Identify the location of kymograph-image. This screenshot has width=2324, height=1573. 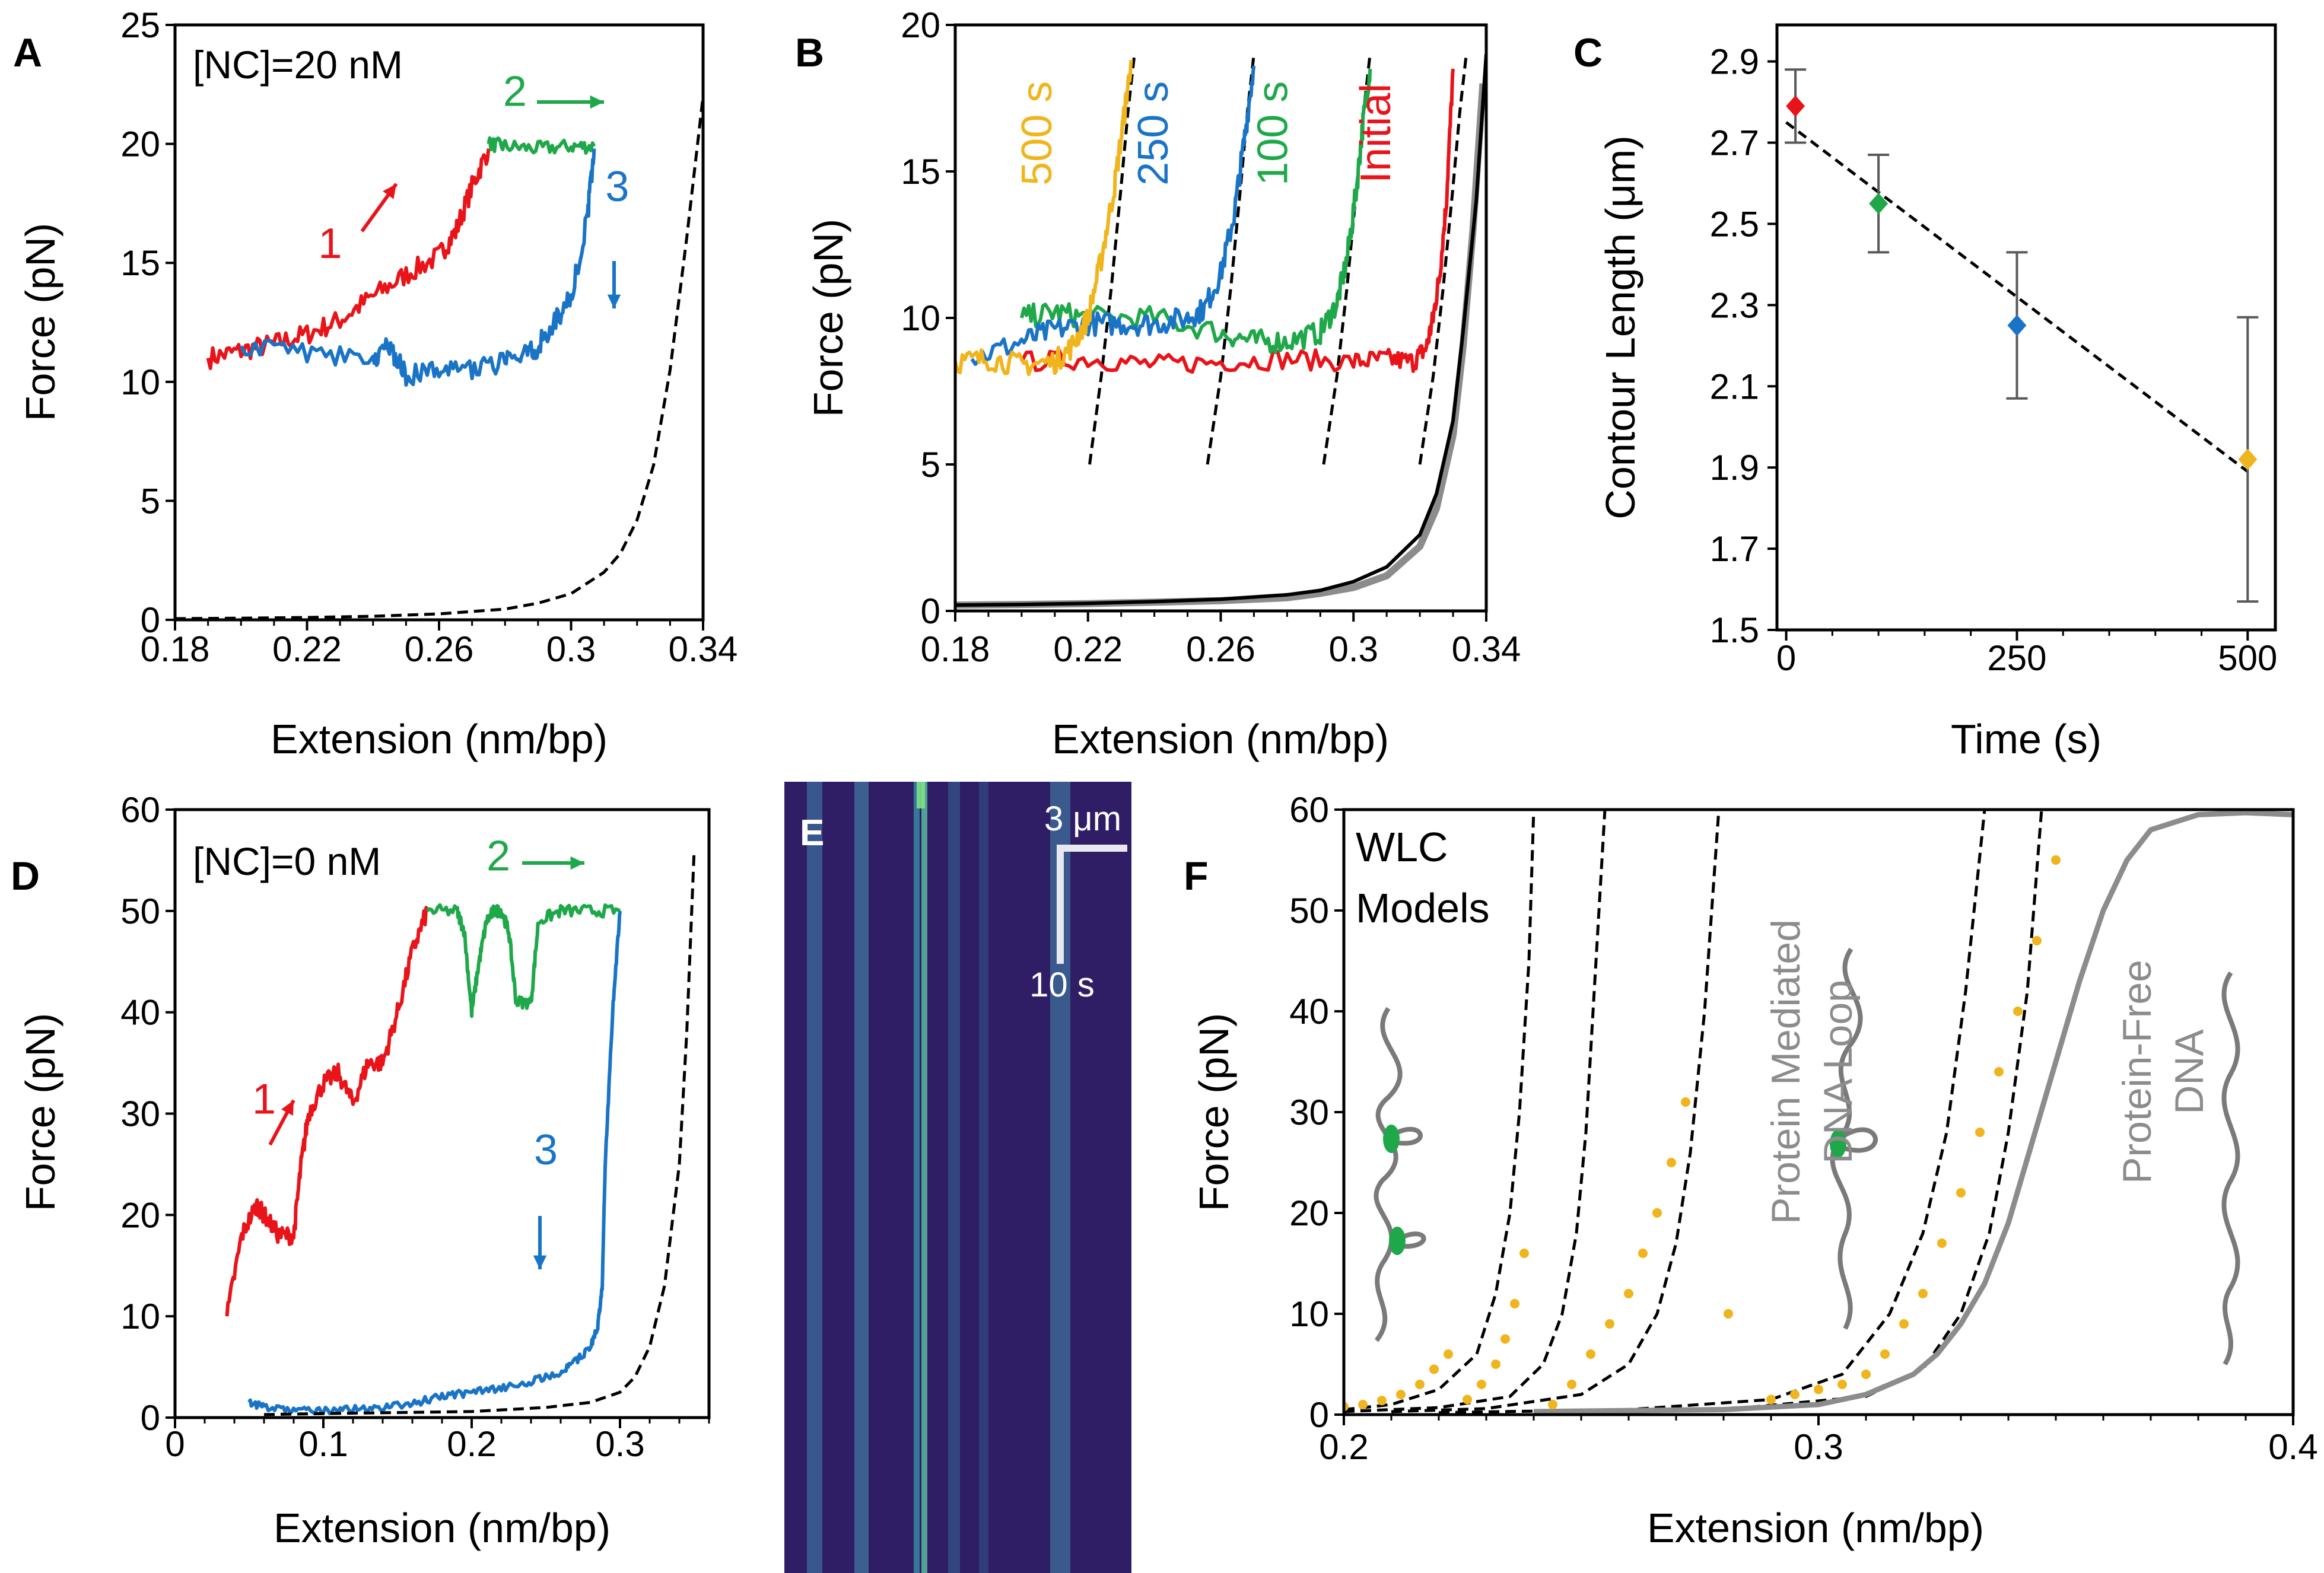
(957, 1177).